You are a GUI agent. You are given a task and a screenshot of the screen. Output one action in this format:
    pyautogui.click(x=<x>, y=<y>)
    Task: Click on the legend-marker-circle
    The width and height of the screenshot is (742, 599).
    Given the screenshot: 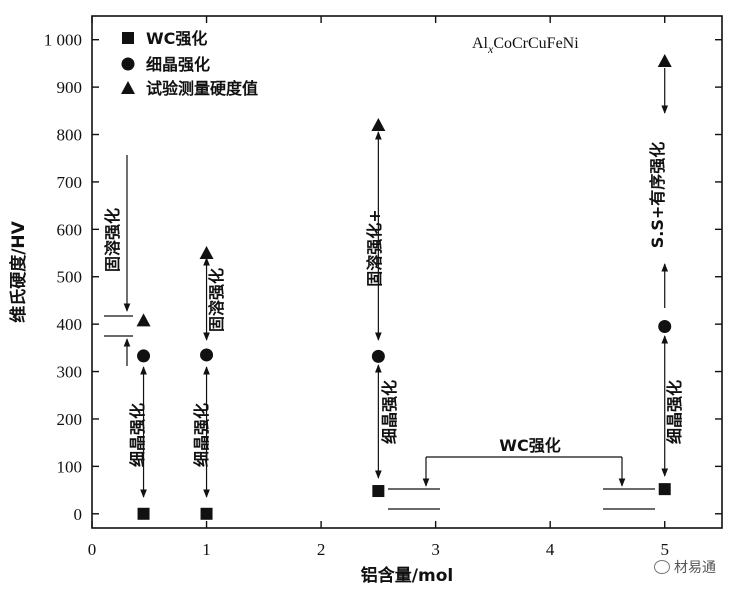 What is the action you would take?
    pyautogui.click(x=128, y=64)
    